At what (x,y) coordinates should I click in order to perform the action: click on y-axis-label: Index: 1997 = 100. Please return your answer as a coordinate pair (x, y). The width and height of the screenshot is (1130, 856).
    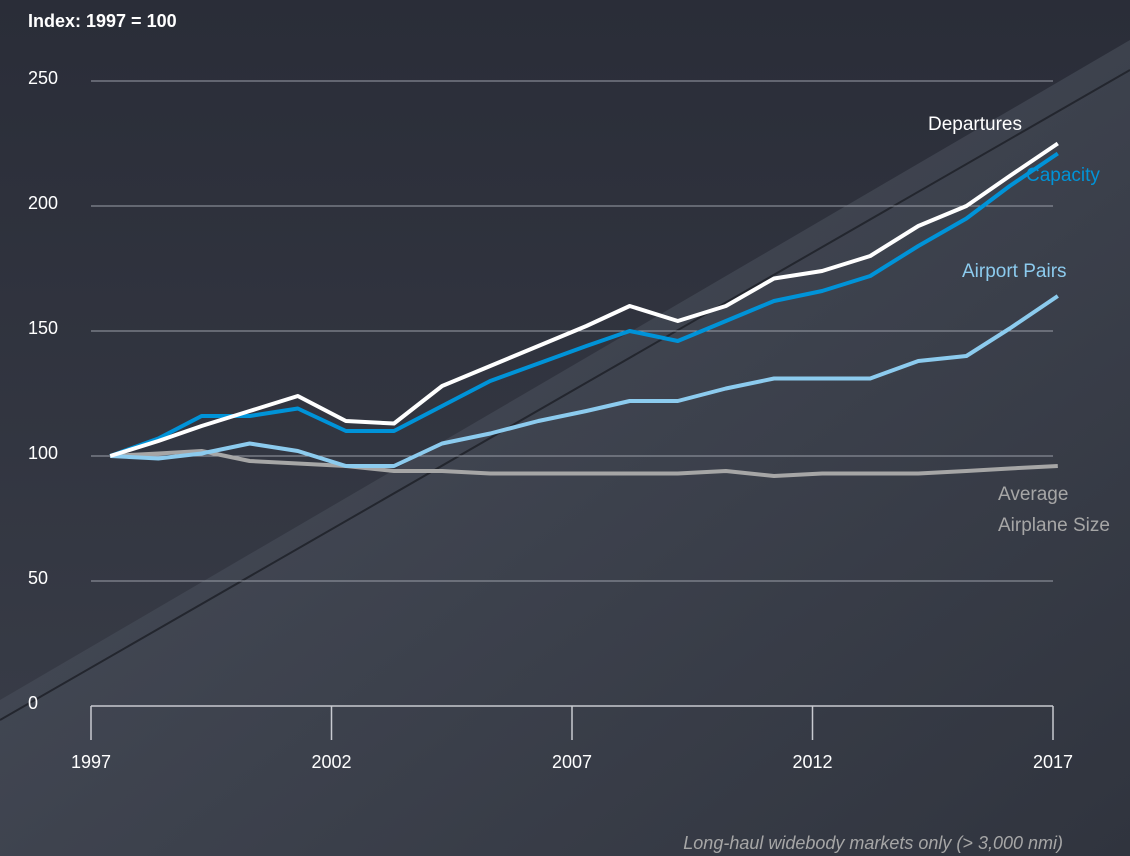
    Looking at the image, I should click on (102, 21).